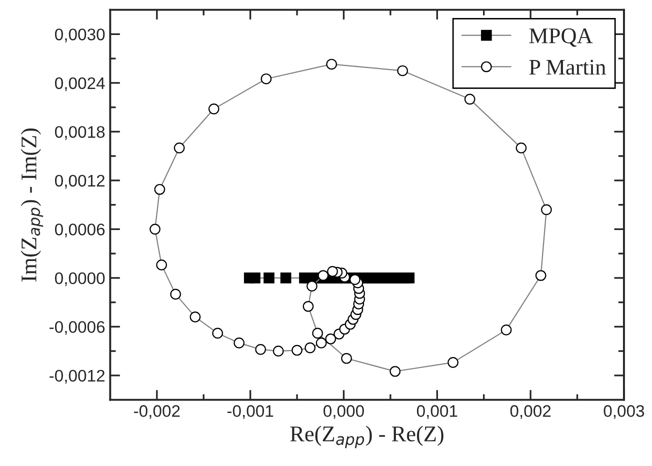  Describe the element at coordinates (80, 133) in the screenshot. I see `y-tick-label: 0,0018` at that location.